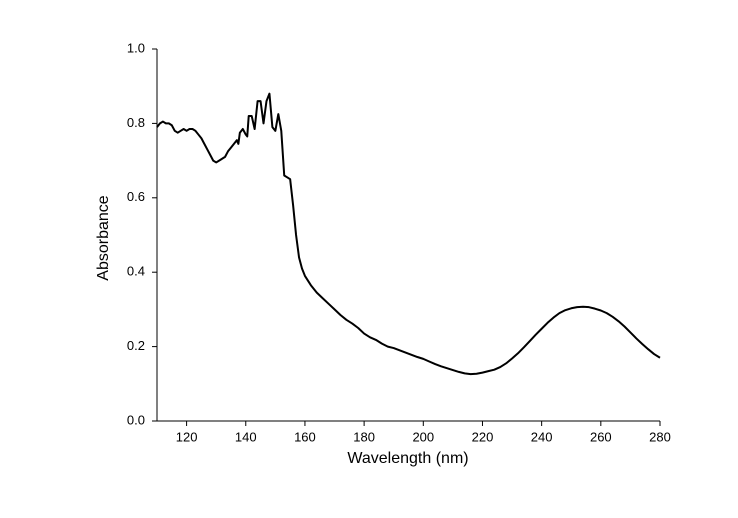 This screenshot has height=518, width=738. I want to click on x-tick-label: 240, so click(542, 436).